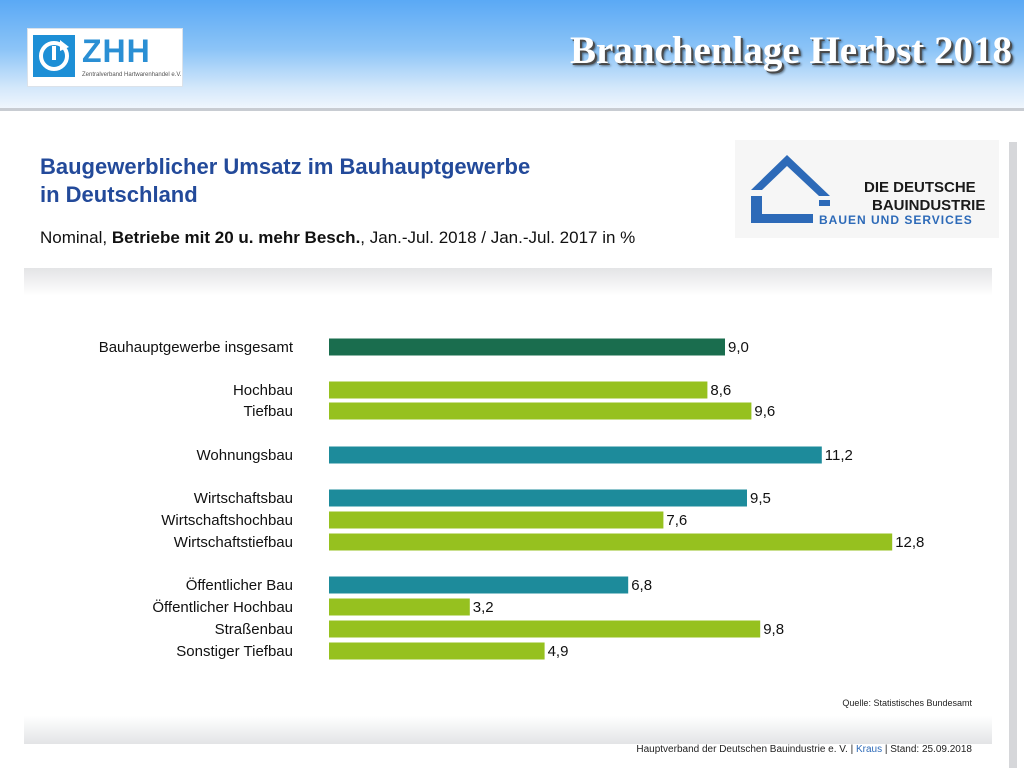 Image resolution: width=1024 pixels, height=768 pixels. Describe the element at coordinates (508, 730) in the screenshot. I see `chart-band-bottom` at that location.